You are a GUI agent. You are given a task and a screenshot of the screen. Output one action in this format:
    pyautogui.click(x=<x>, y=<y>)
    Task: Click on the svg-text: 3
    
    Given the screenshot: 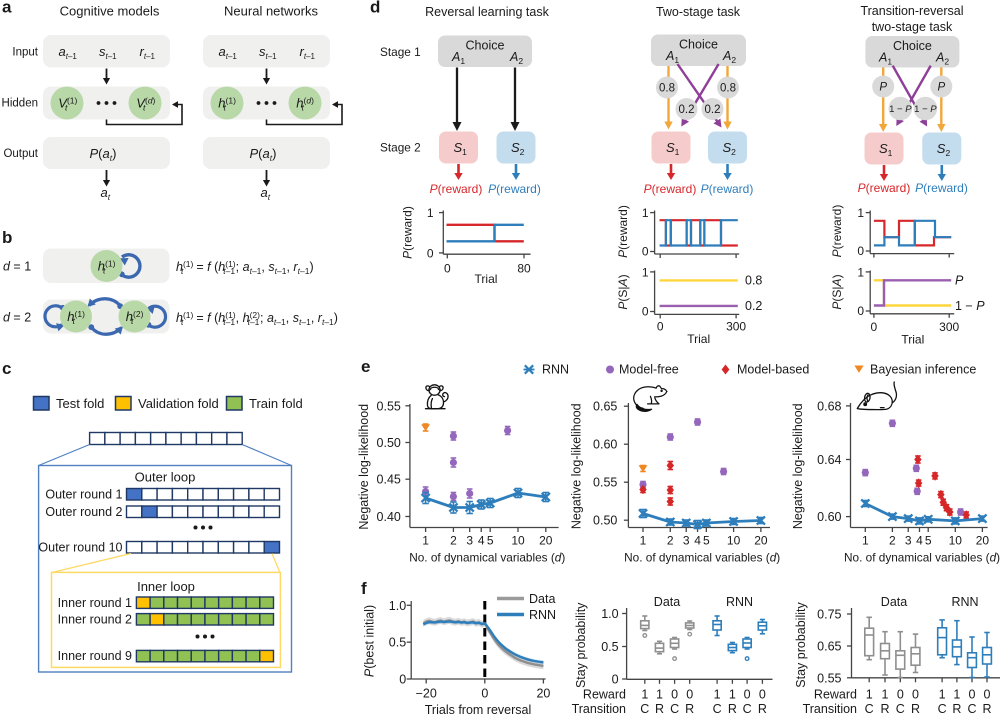 What is the action you would take?
    pyautogui.click(x=686, y=541)
    